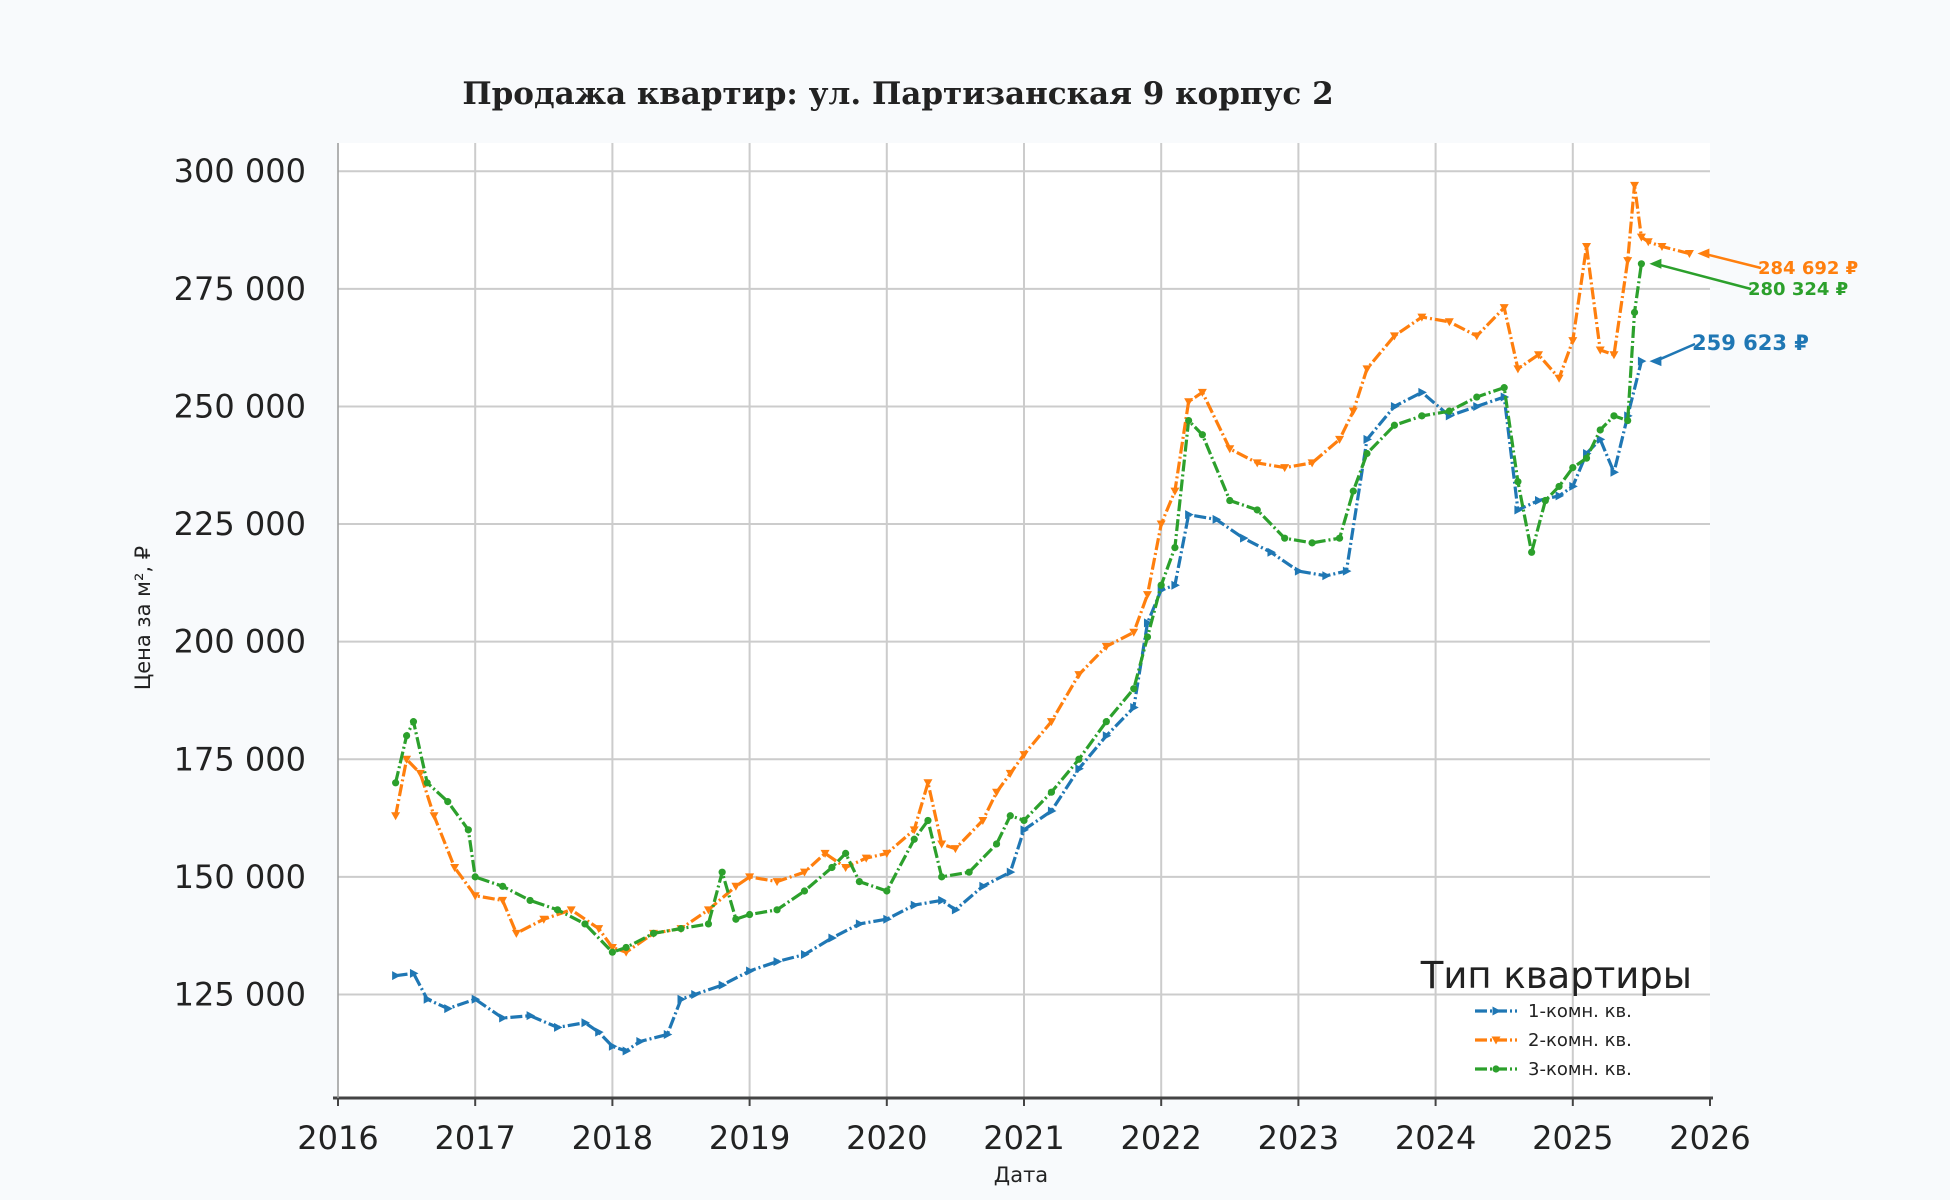 This screenshot has width=1950, height=1200. Describe the element at coordinates (1496, 1069) in the screenshot. I see `legend-marker` at that location.